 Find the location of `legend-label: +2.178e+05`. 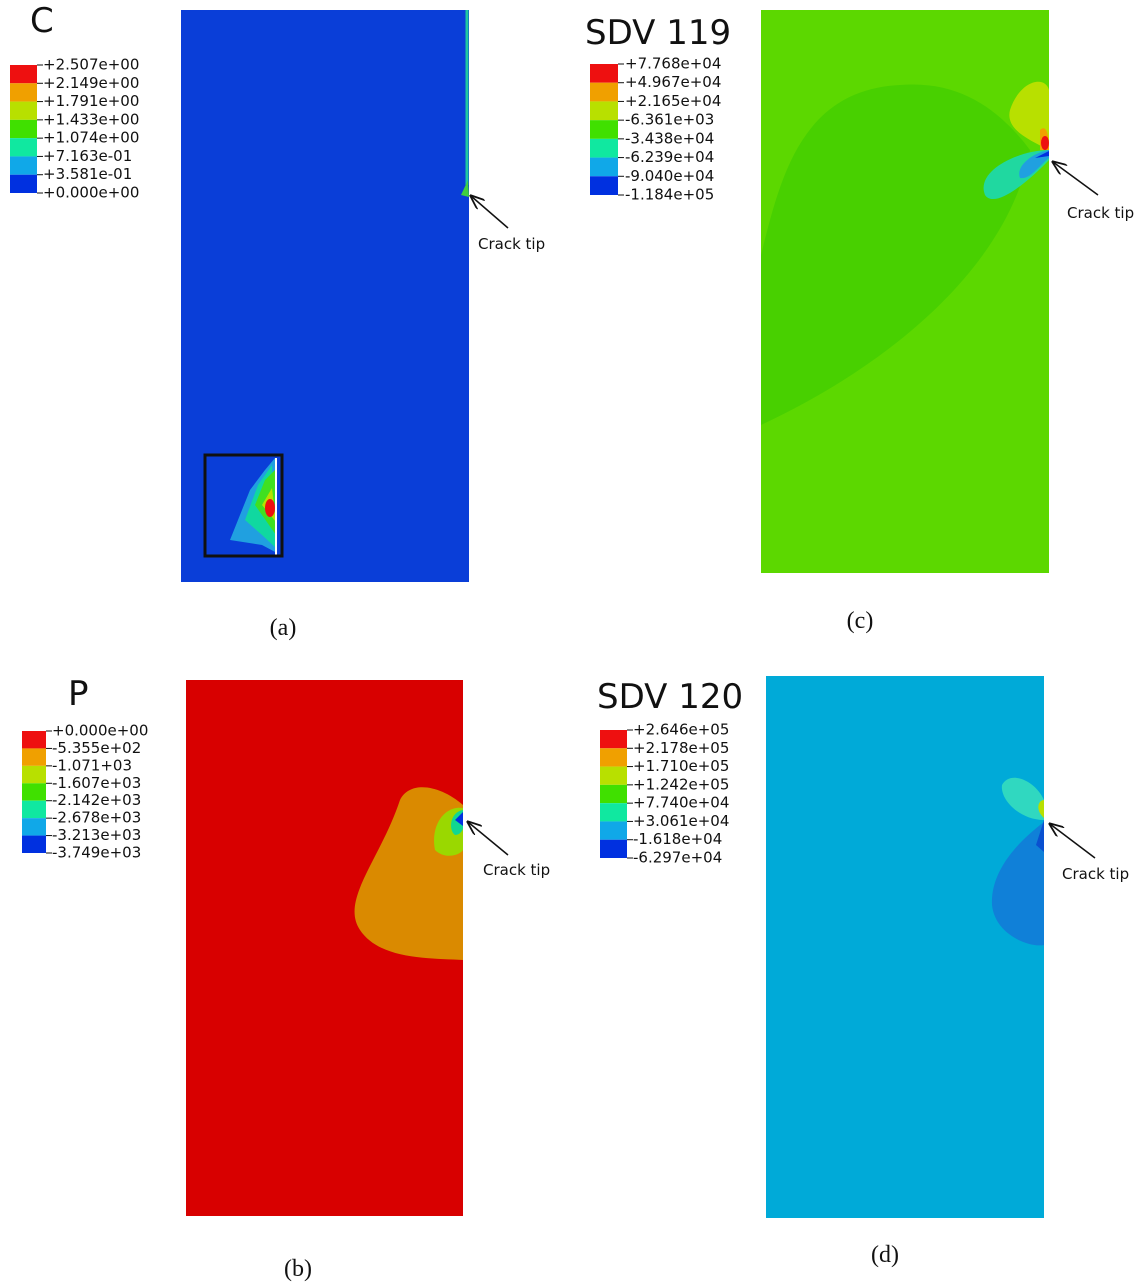

legend-label: +2.178e+05 is located at coordinates (681, 748).